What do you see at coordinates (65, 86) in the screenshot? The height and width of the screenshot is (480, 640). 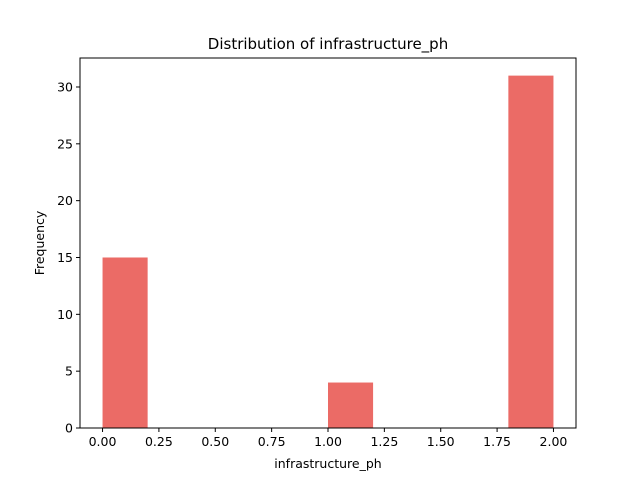 I see `y-tick-label: 30` at bounding box center [65, 86].